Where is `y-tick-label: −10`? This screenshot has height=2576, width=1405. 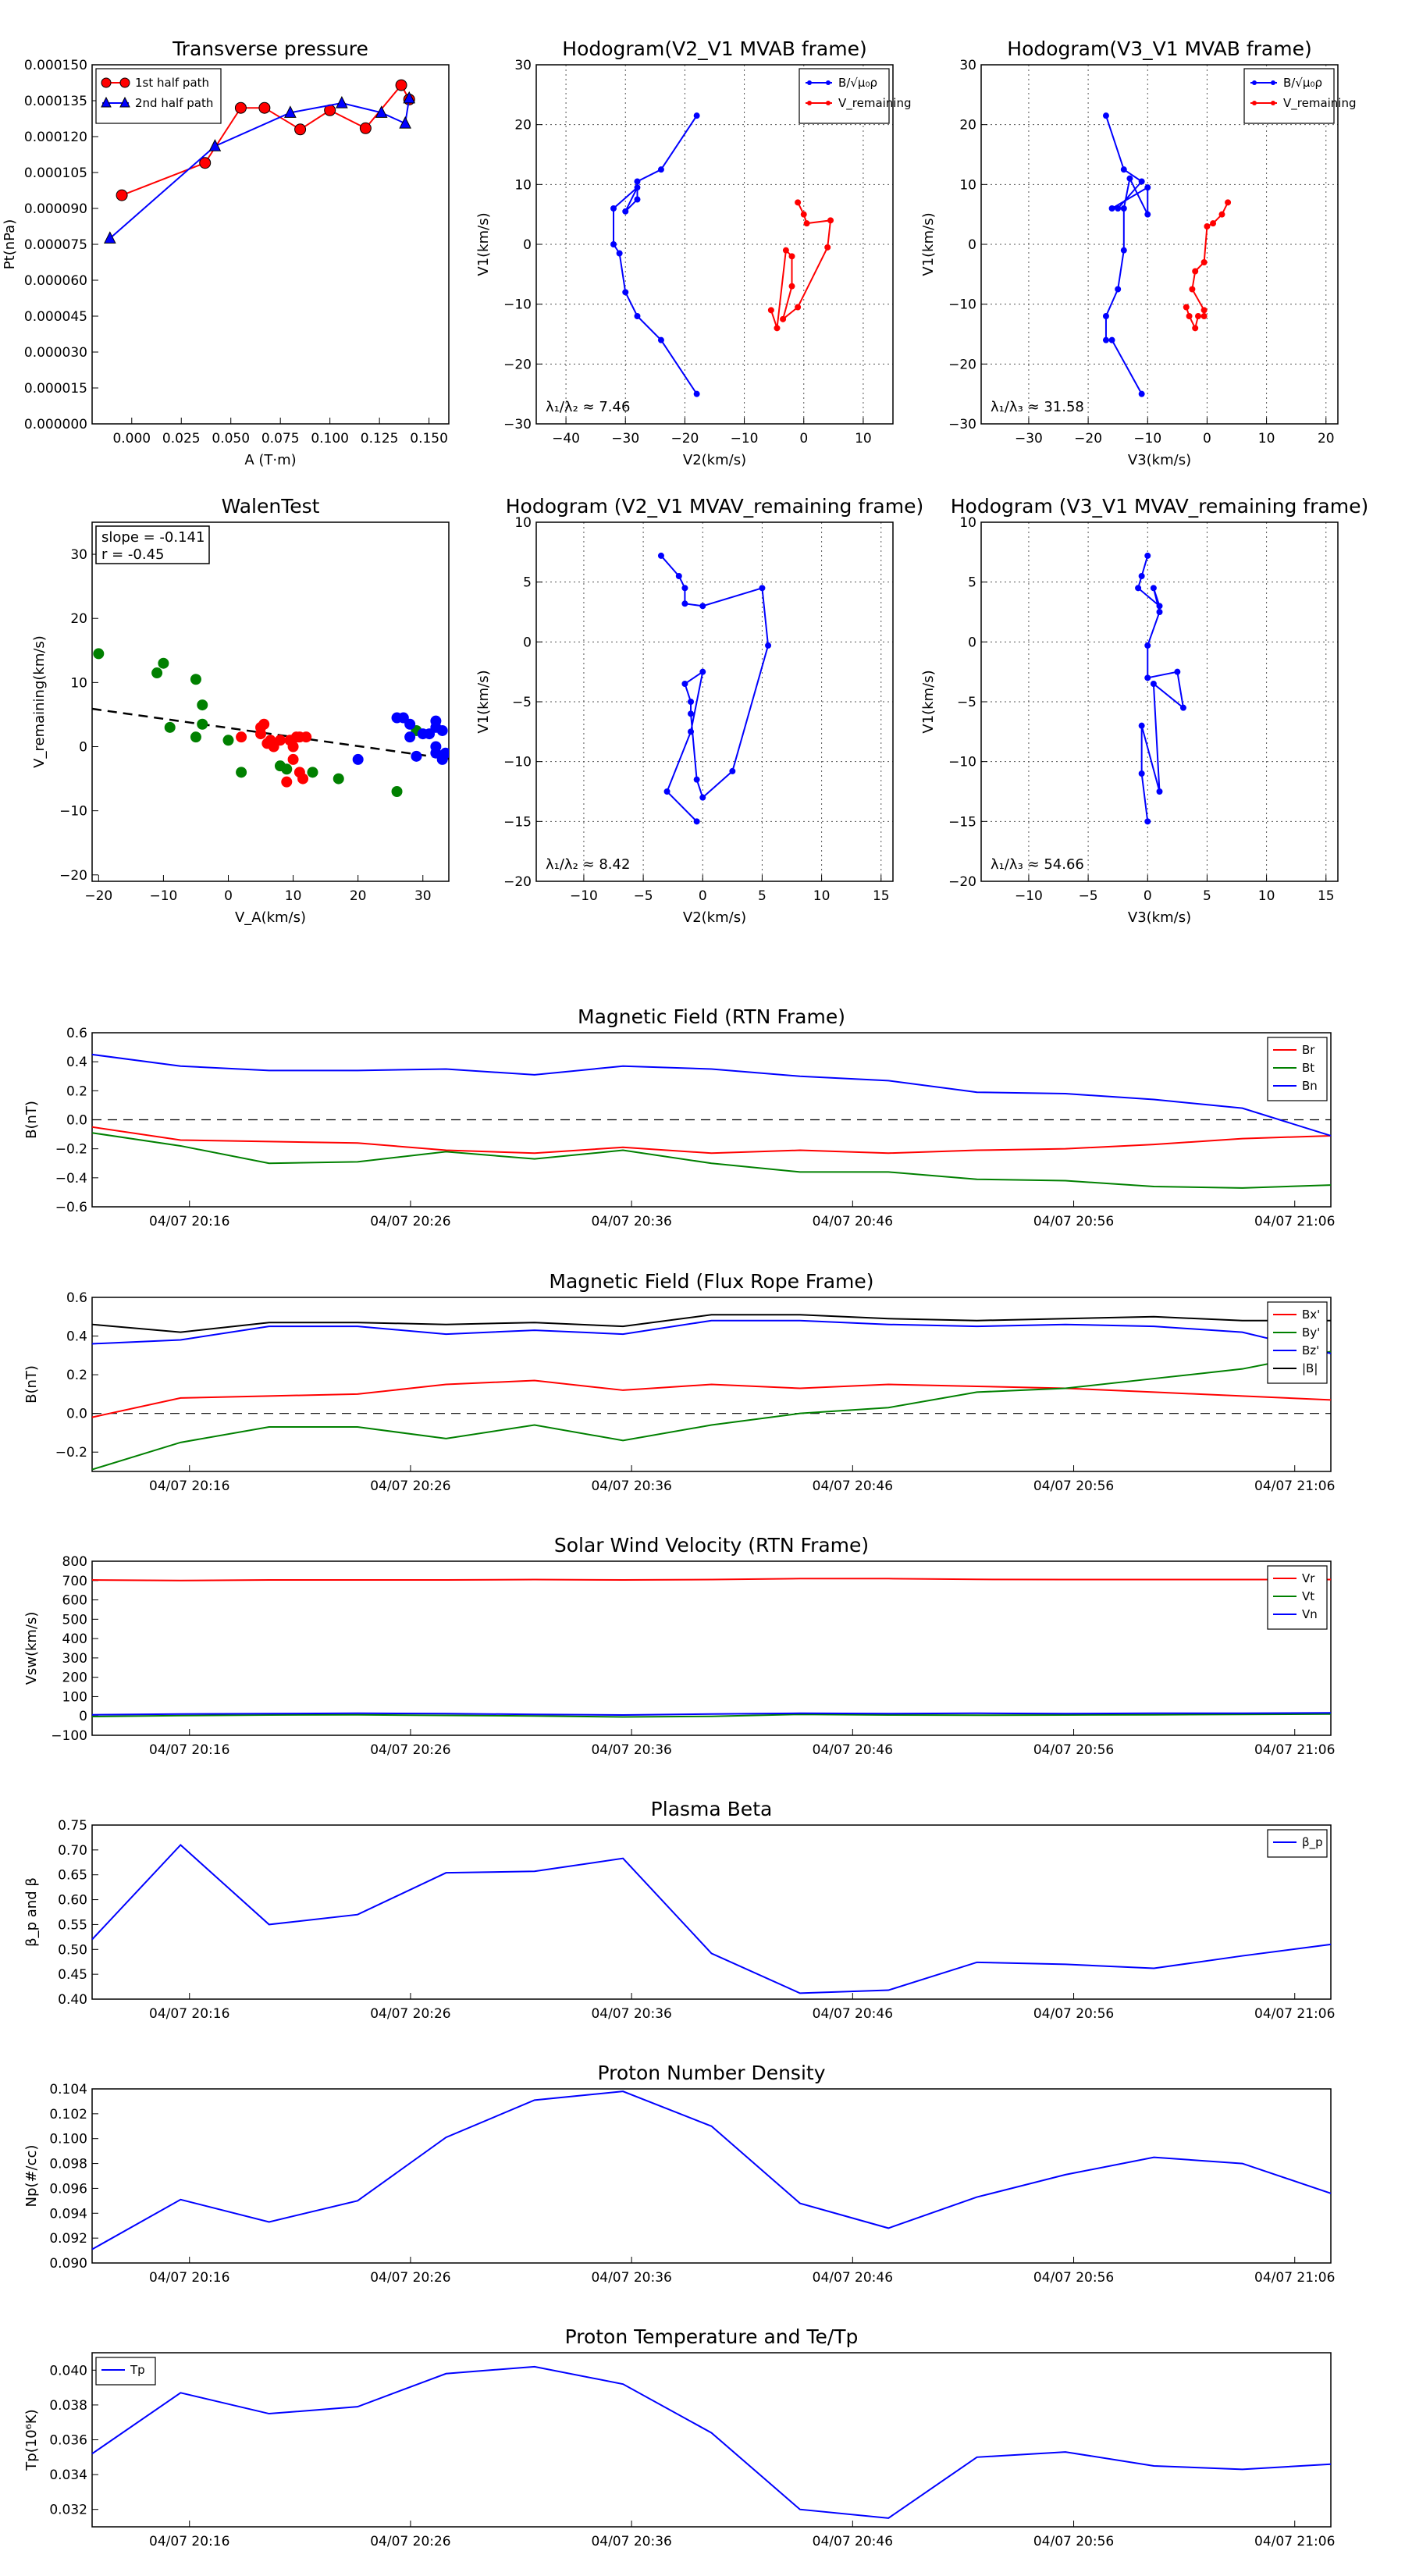
y-tick-label: −10 is located at coordinates (962, 762).